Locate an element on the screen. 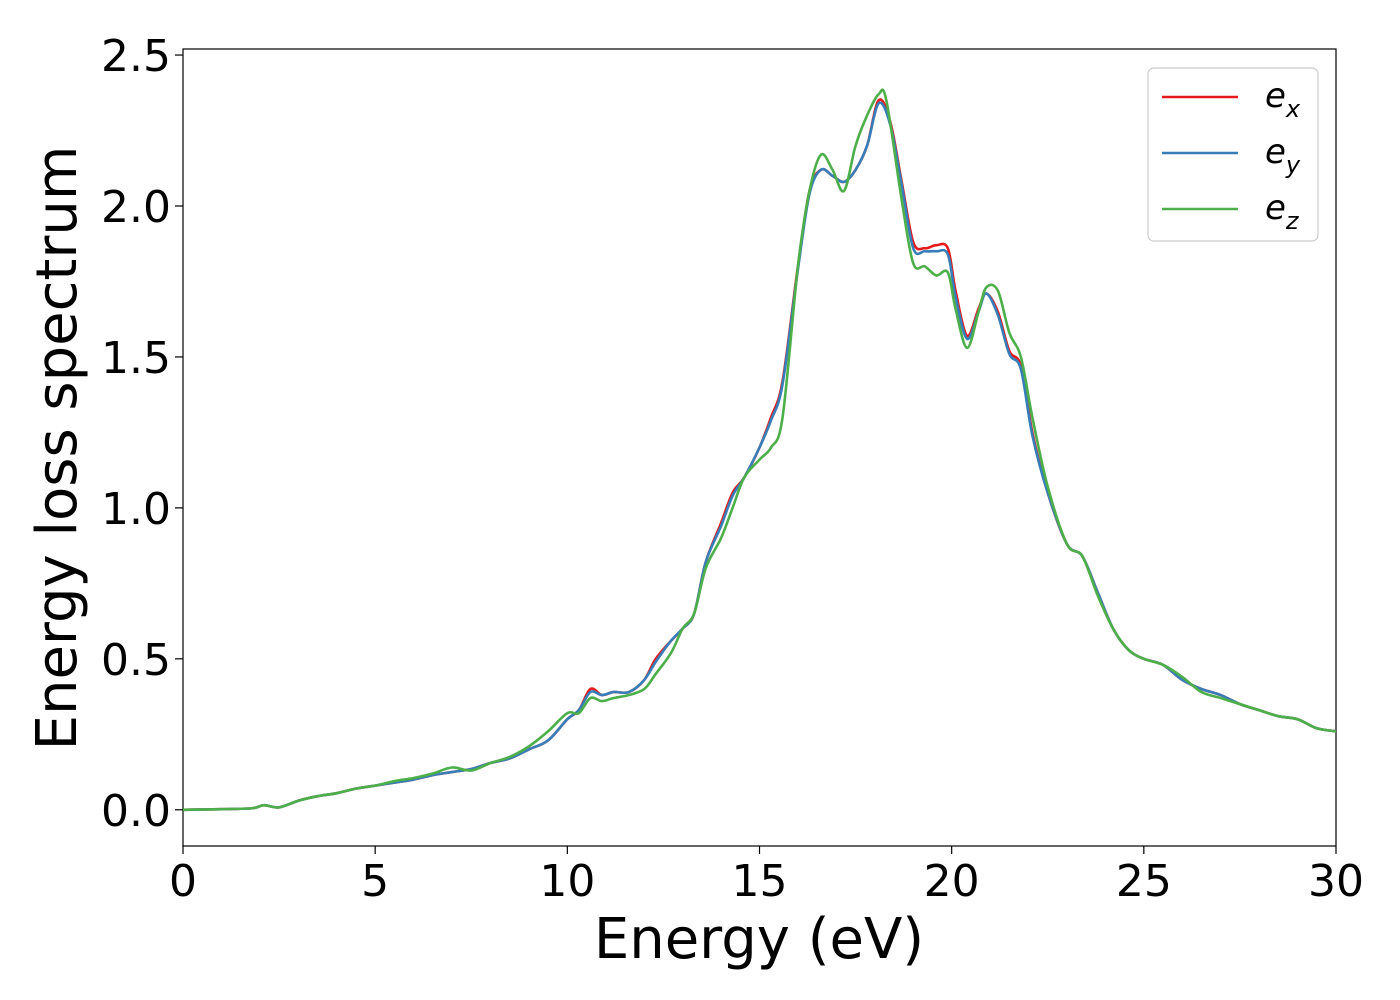  y-tick-label: 0.0 is located at coordinates (136, 811).